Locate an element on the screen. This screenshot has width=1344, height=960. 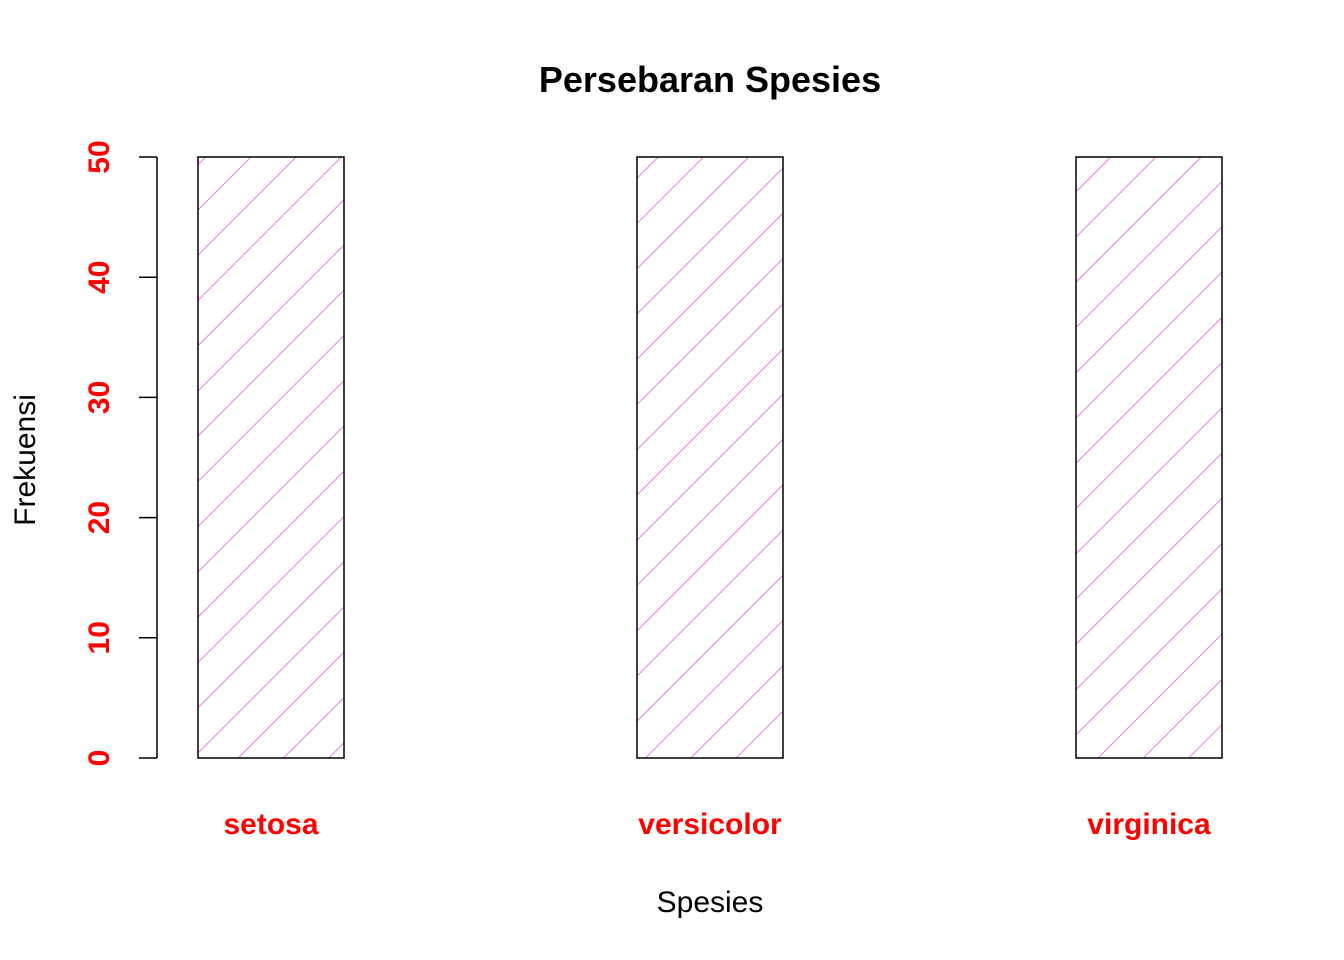
x-tick-label: versicolor is located at coordinates (710, 824).